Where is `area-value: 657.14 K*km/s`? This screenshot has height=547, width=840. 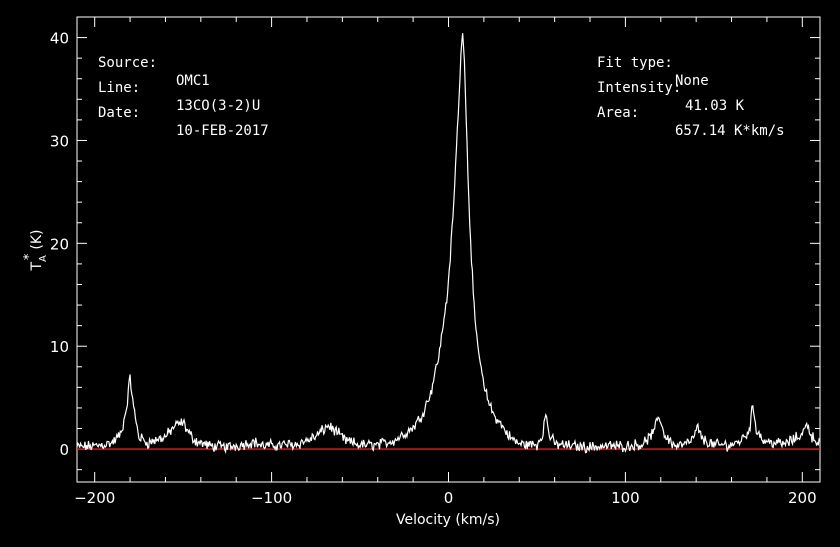 area-value: 657.14 K*km/s is located at coordinates (730, 131).